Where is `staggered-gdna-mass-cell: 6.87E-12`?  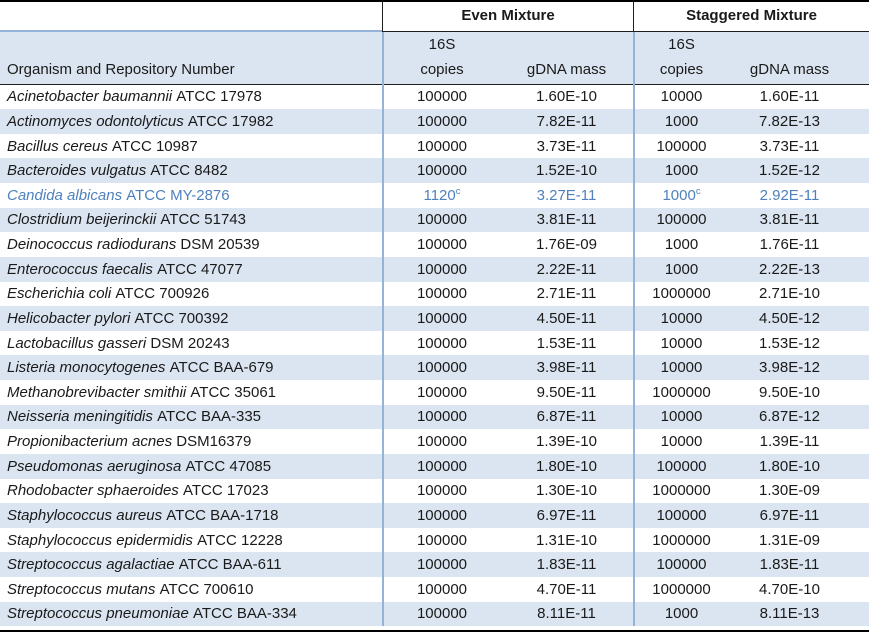
staggered-gdna-mass-cell: 6.87E-12 is located at coordinates (789, 417).